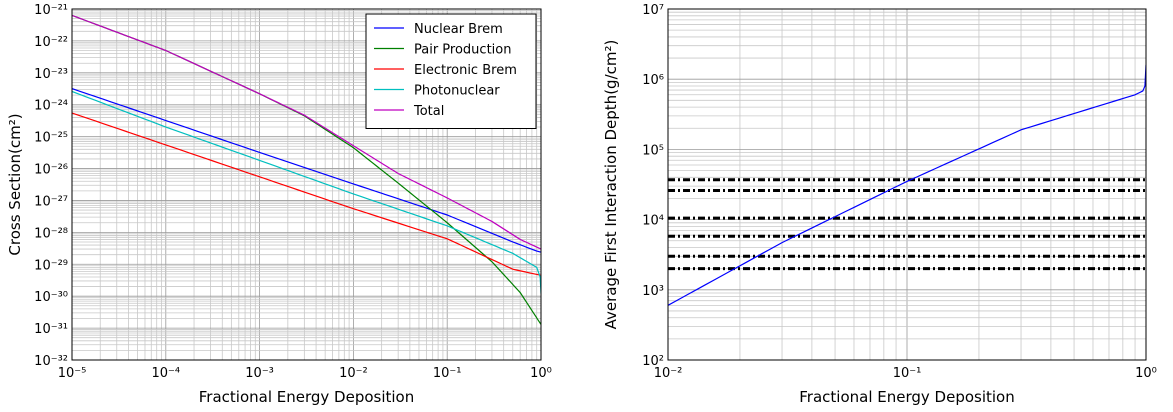  What do you see at coordinates (653, 10) in the screenshot?
I see `y-tick-label: 10⁷` at bounding box center [653, 10].